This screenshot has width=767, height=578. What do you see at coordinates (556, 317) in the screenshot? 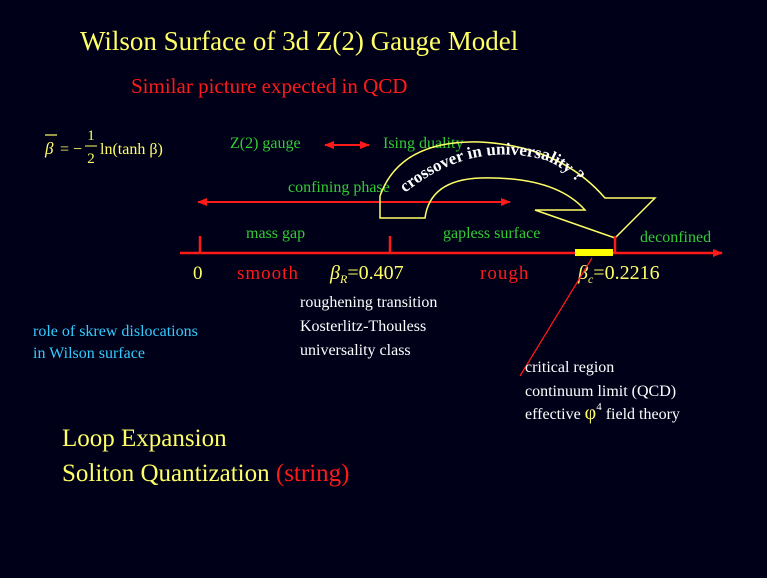
I see `pointer-line` at bounding box center [556, 317].